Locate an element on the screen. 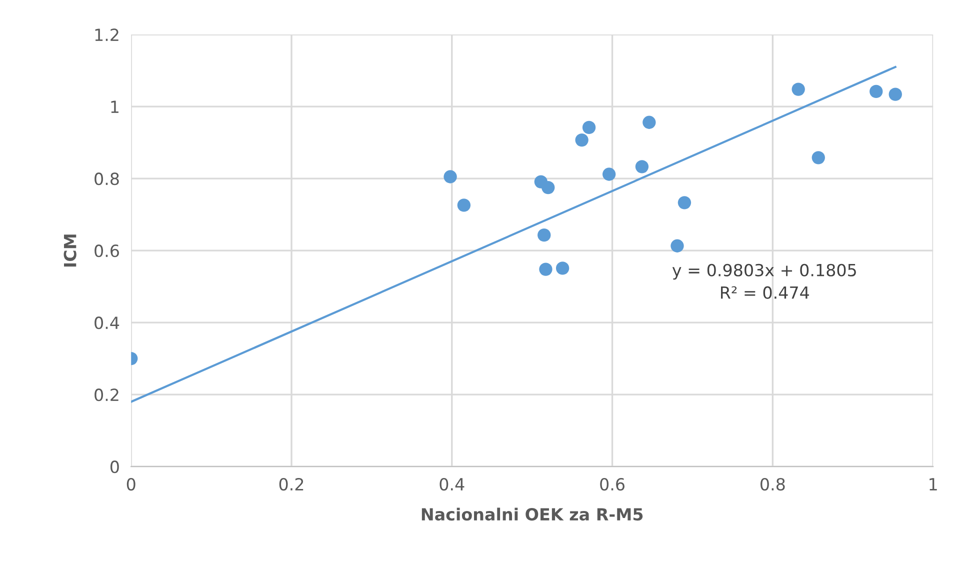  x-tick-label: 0.8 is located at coordinates (772, 484).